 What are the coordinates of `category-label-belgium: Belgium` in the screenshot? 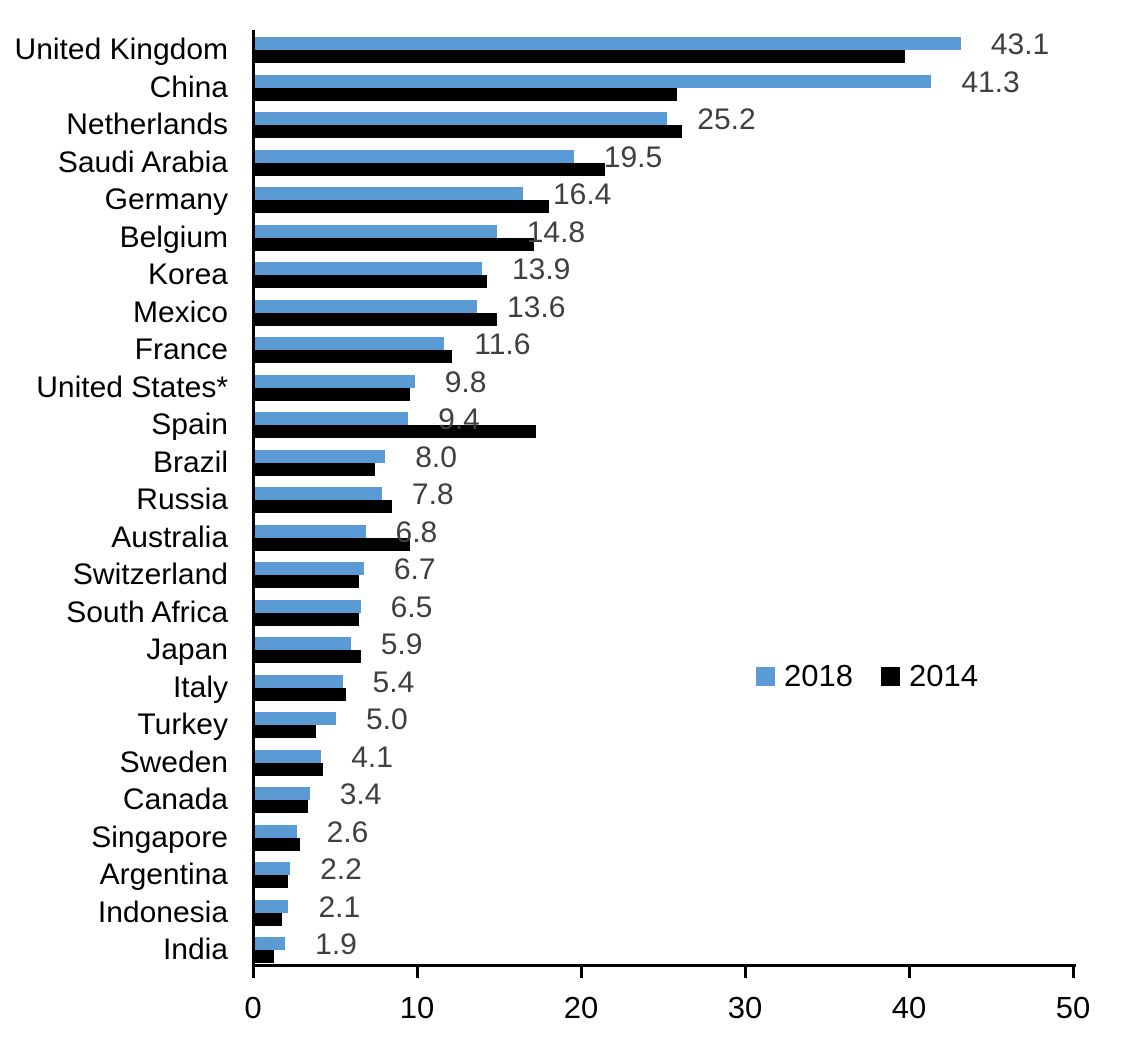 It's located at (173, 237).